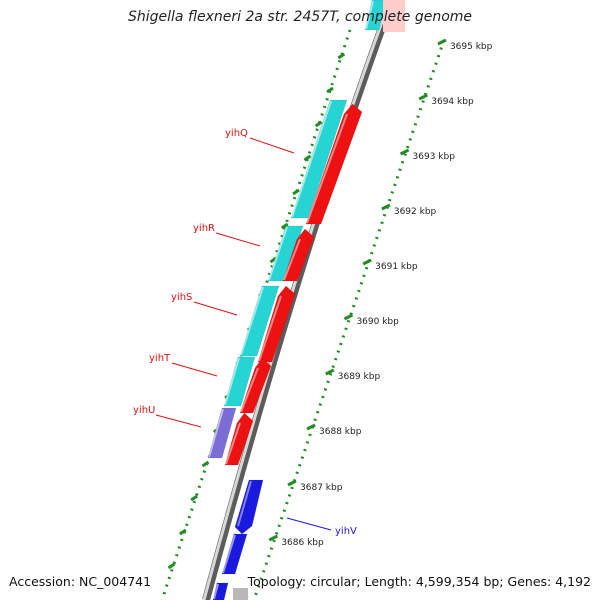 Image resolution: width=600 pixels, height=600 pixels. Describe the element at coordinates (302, 543) in the screenshot. I see `scale-label: 3686 kbp` at that location.